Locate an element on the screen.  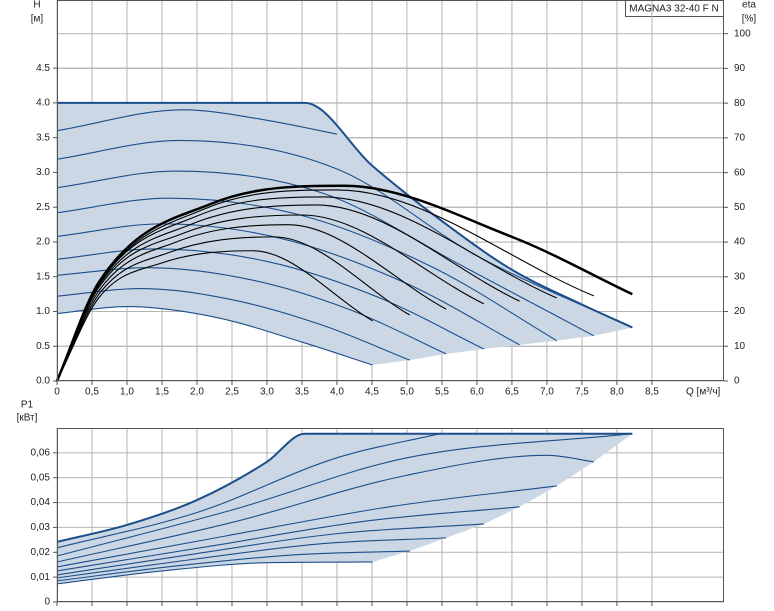
x-tick-label: 5,0 is located at coordinates (407, 392).